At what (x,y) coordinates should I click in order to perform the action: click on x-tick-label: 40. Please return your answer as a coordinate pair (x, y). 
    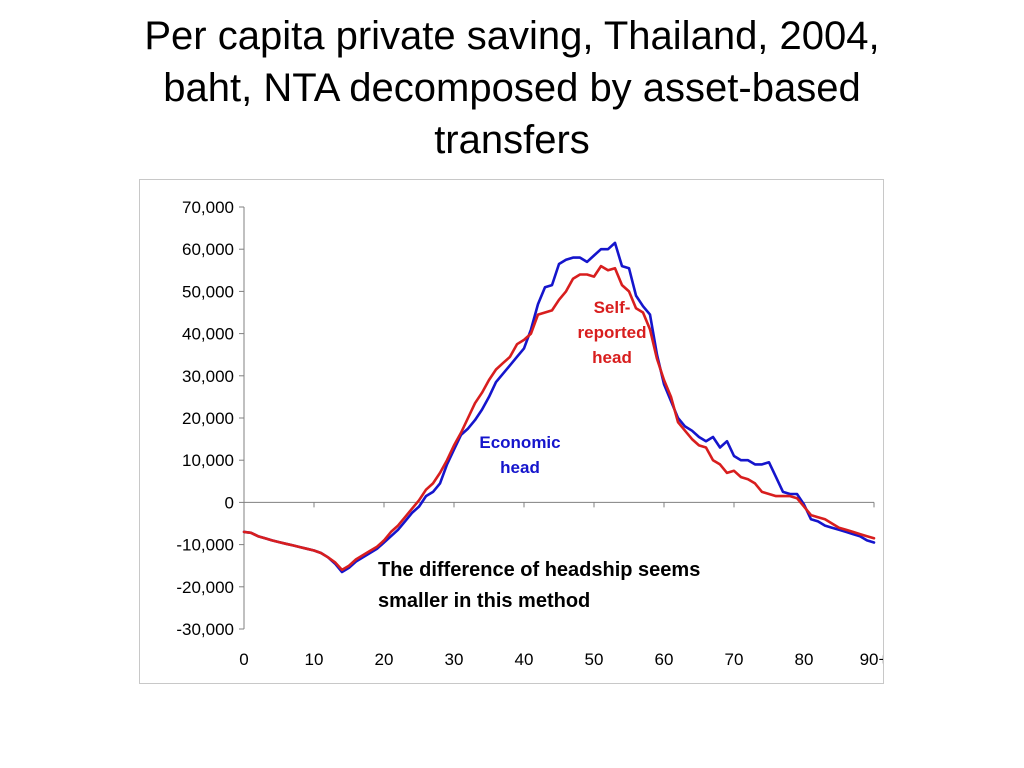
    Looking at the image, I should click on (524, 659).